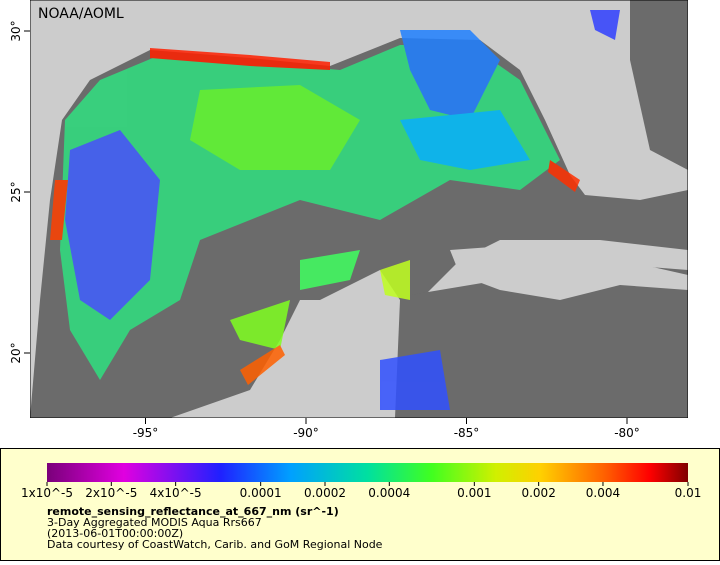 This screenshot has height=565, width=720. I want to click on caribbean, so click(534, 339).